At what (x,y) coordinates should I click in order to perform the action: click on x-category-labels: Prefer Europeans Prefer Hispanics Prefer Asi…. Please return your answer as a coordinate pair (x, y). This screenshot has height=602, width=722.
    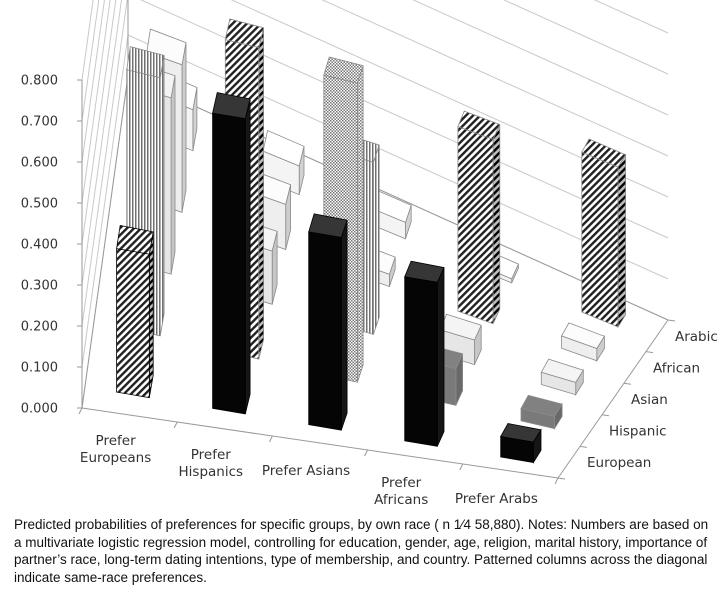
    Looking at the image, I should click on (309, 470).